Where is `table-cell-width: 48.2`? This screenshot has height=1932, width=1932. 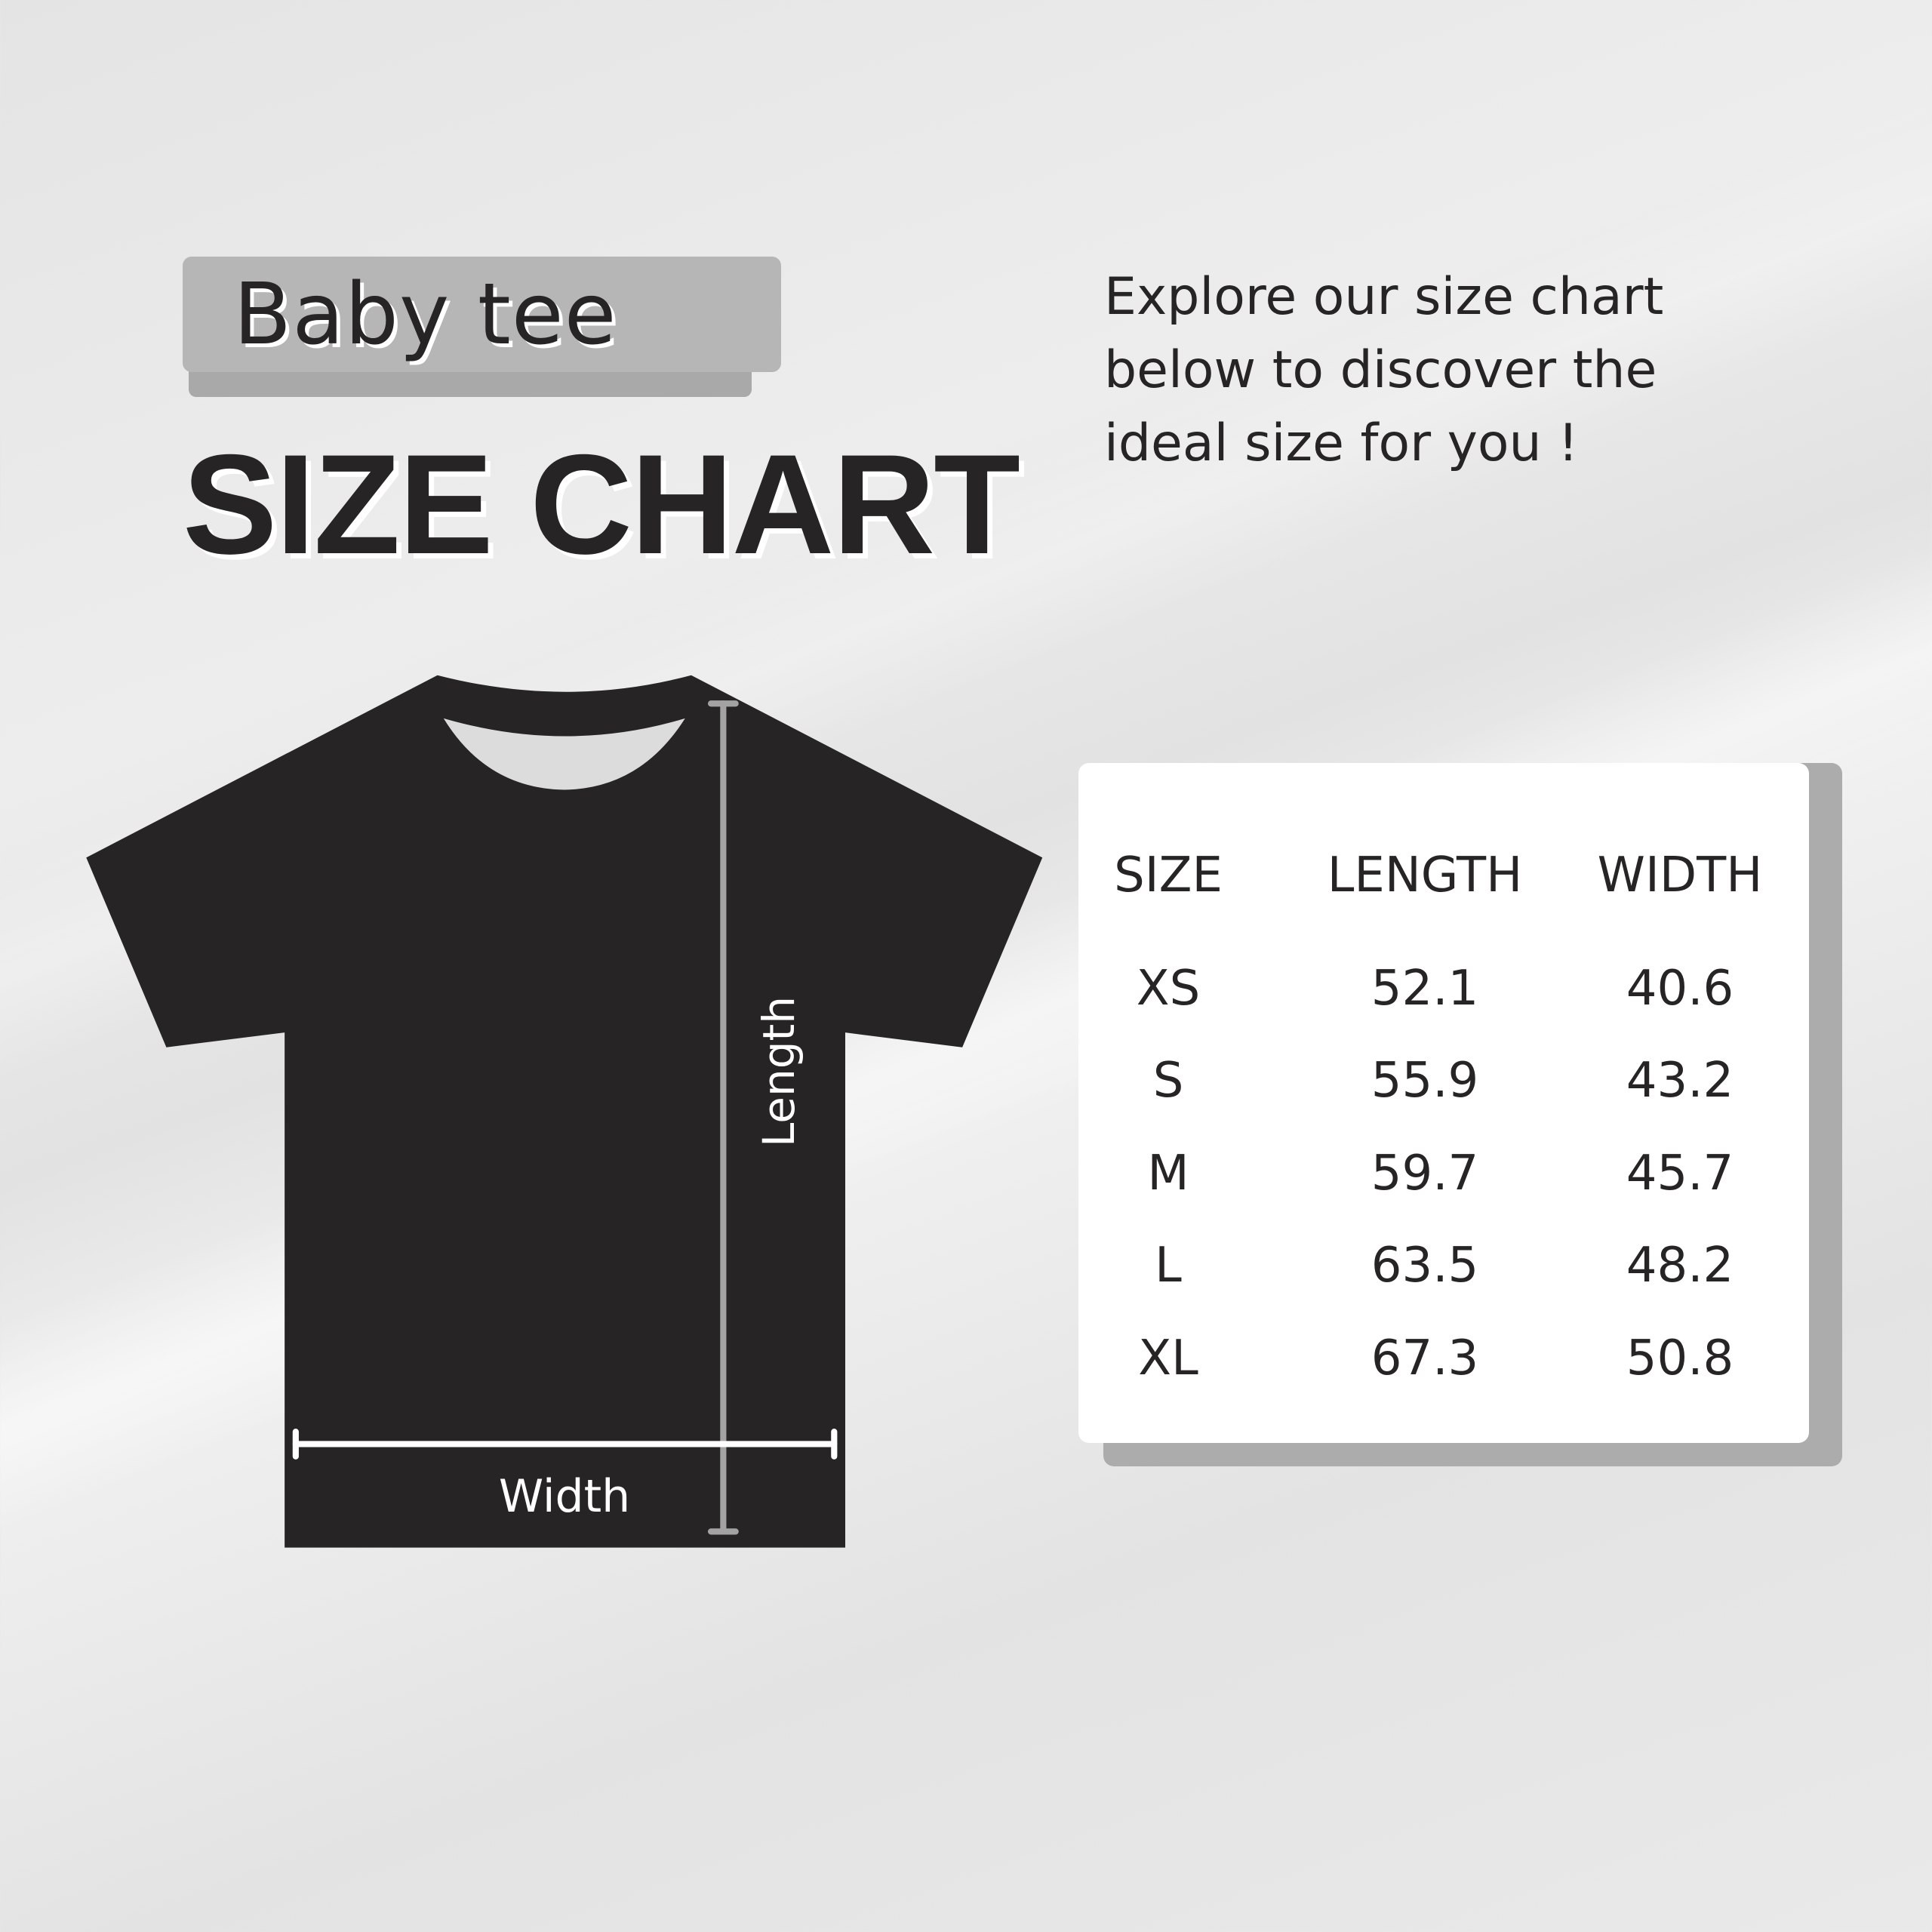 table-cell-width: 48.2 is located at coordinates (1680, 1266).